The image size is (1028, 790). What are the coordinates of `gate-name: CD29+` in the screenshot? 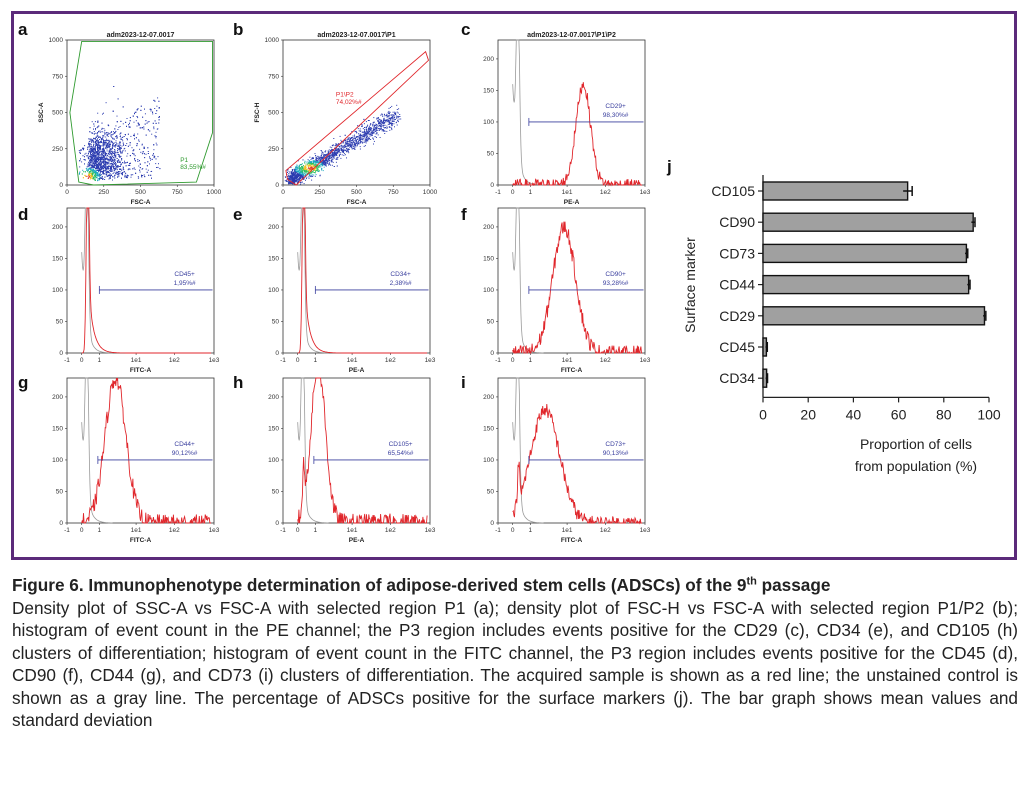 It's located at (615, 106).